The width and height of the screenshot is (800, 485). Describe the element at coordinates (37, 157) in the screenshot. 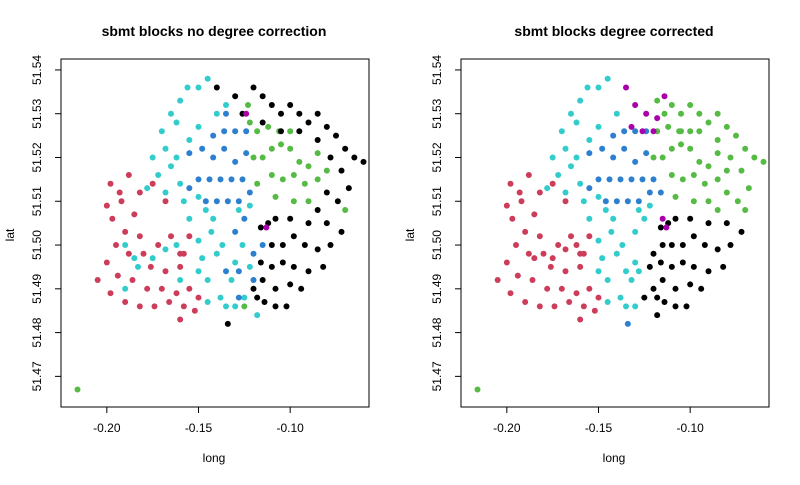

I see `y-tick-label: 51.52` at that location.